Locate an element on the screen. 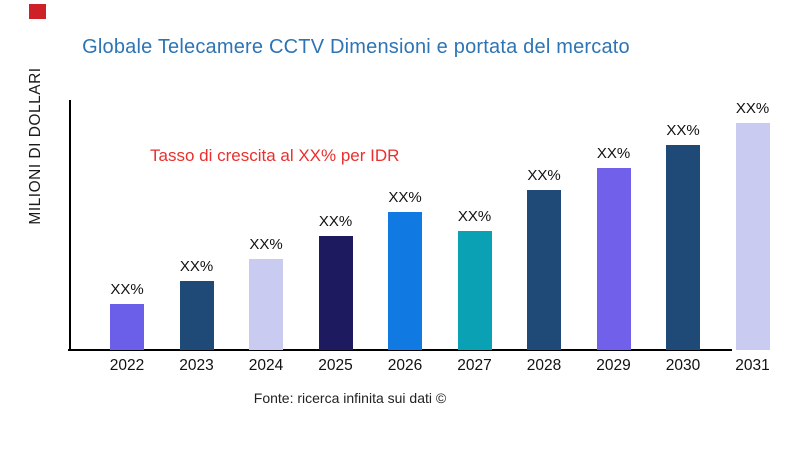  red-square-logo-mark is located at coordinates (37, 11).